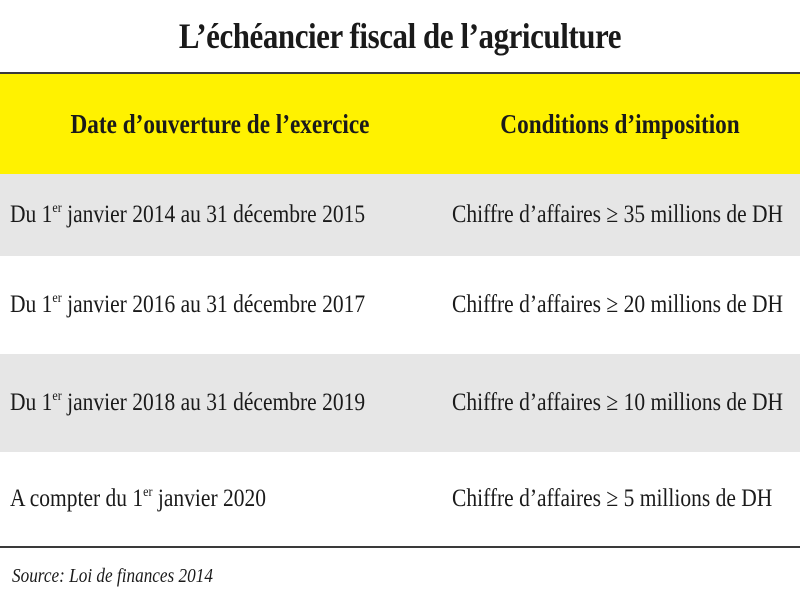  I want to click on header-label-conditions: Conditions d’imposition, so click(620, 123).